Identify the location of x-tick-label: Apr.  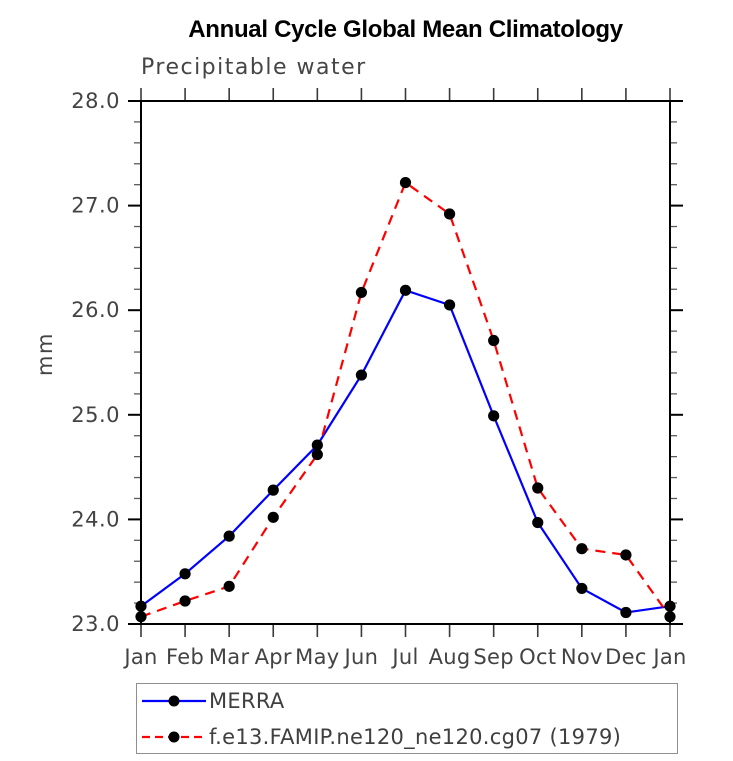
(273, 657).